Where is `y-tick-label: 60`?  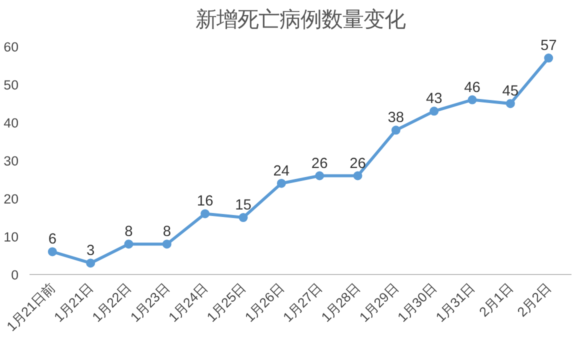
y-tick-label: 60 is located at coordinates (11, 47).